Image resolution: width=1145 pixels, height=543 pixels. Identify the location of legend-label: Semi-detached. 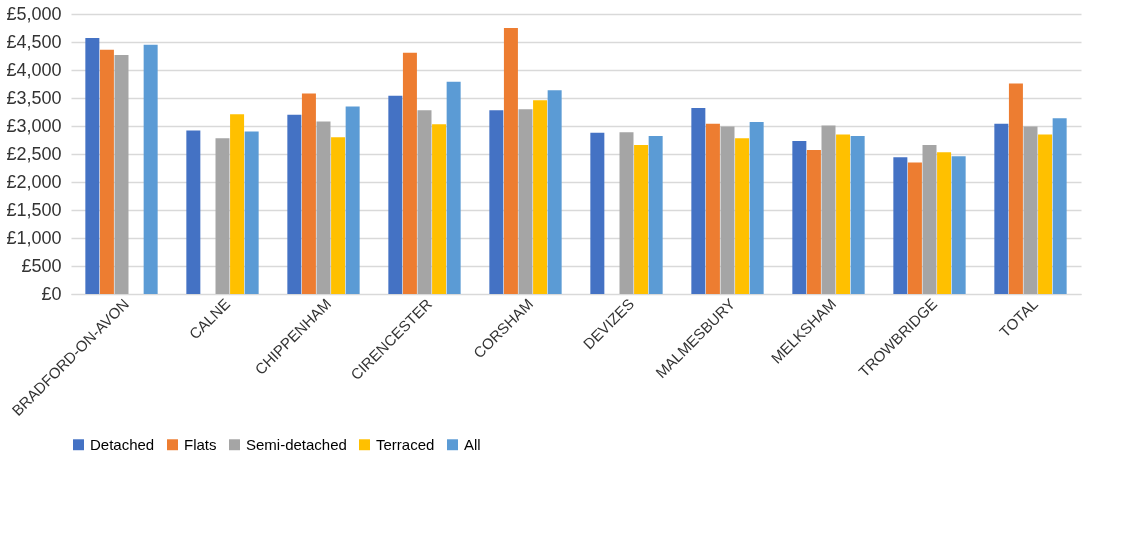
(296, 444).